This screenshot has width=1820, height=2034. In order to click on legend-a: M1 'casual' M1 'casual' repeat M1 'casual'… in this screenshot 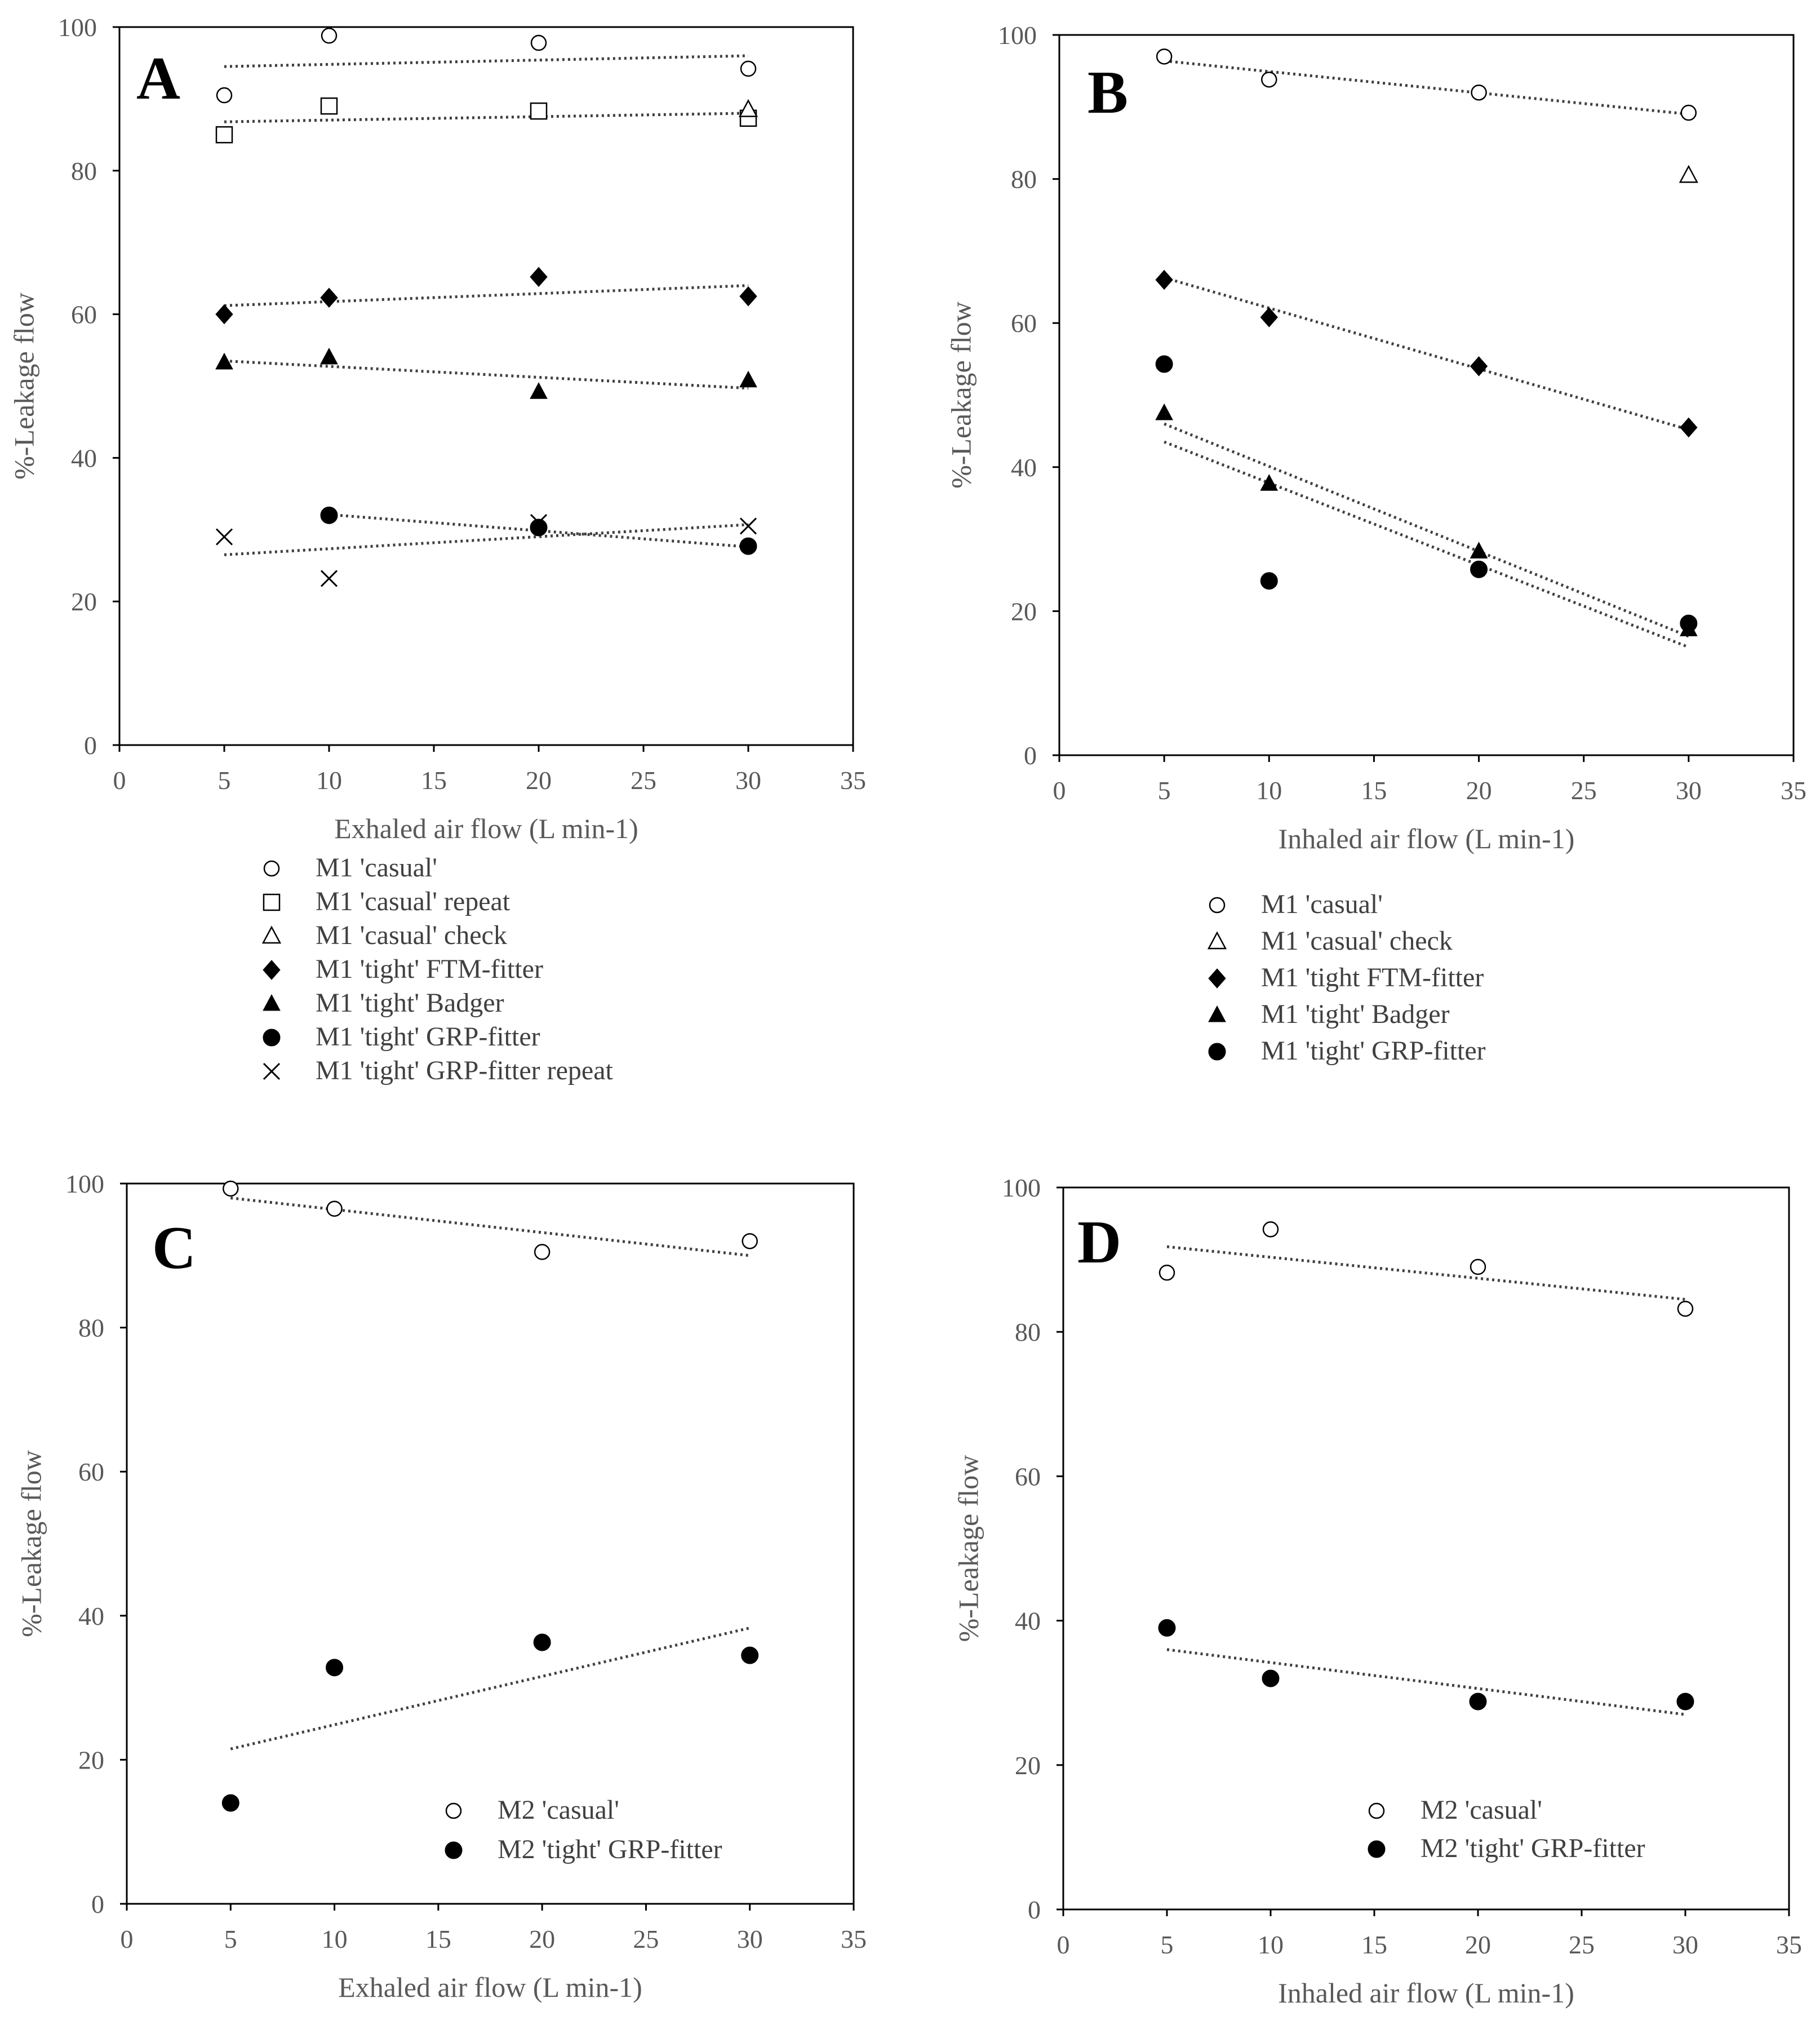, I will do `click(437, 969)`.